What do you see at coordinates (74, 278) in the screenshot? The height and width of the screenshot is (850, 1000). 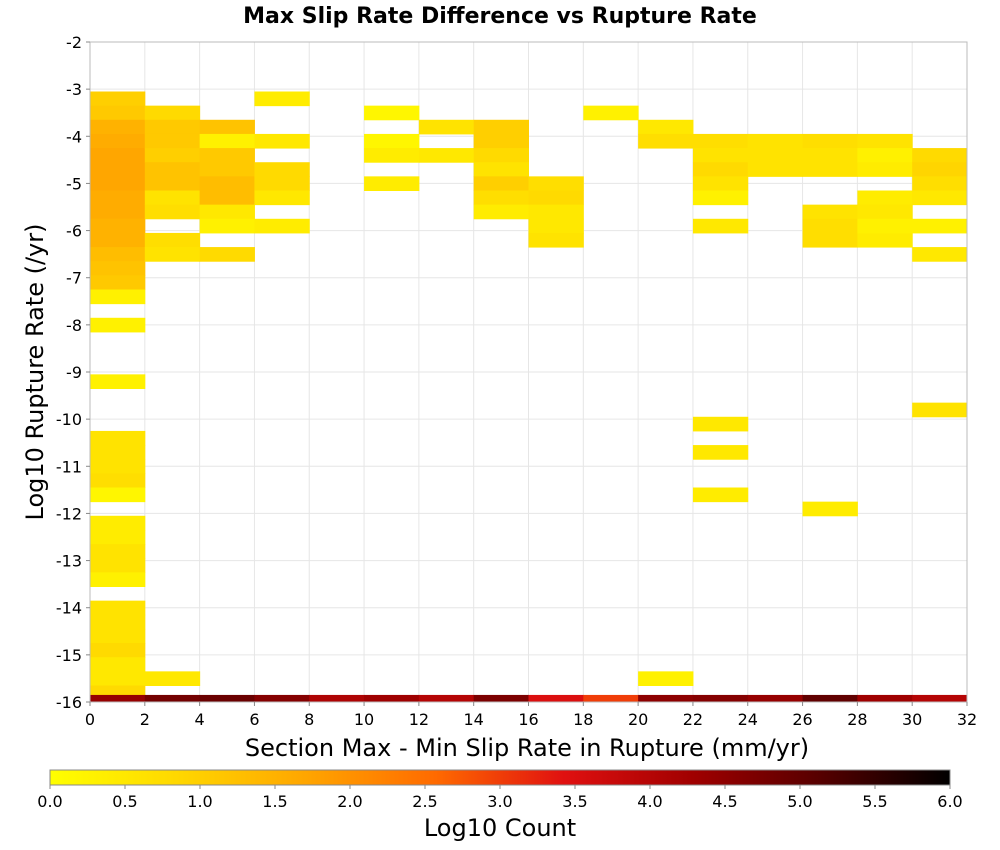 I see `y-tick-label: -7` at bounding box center [74, 278].